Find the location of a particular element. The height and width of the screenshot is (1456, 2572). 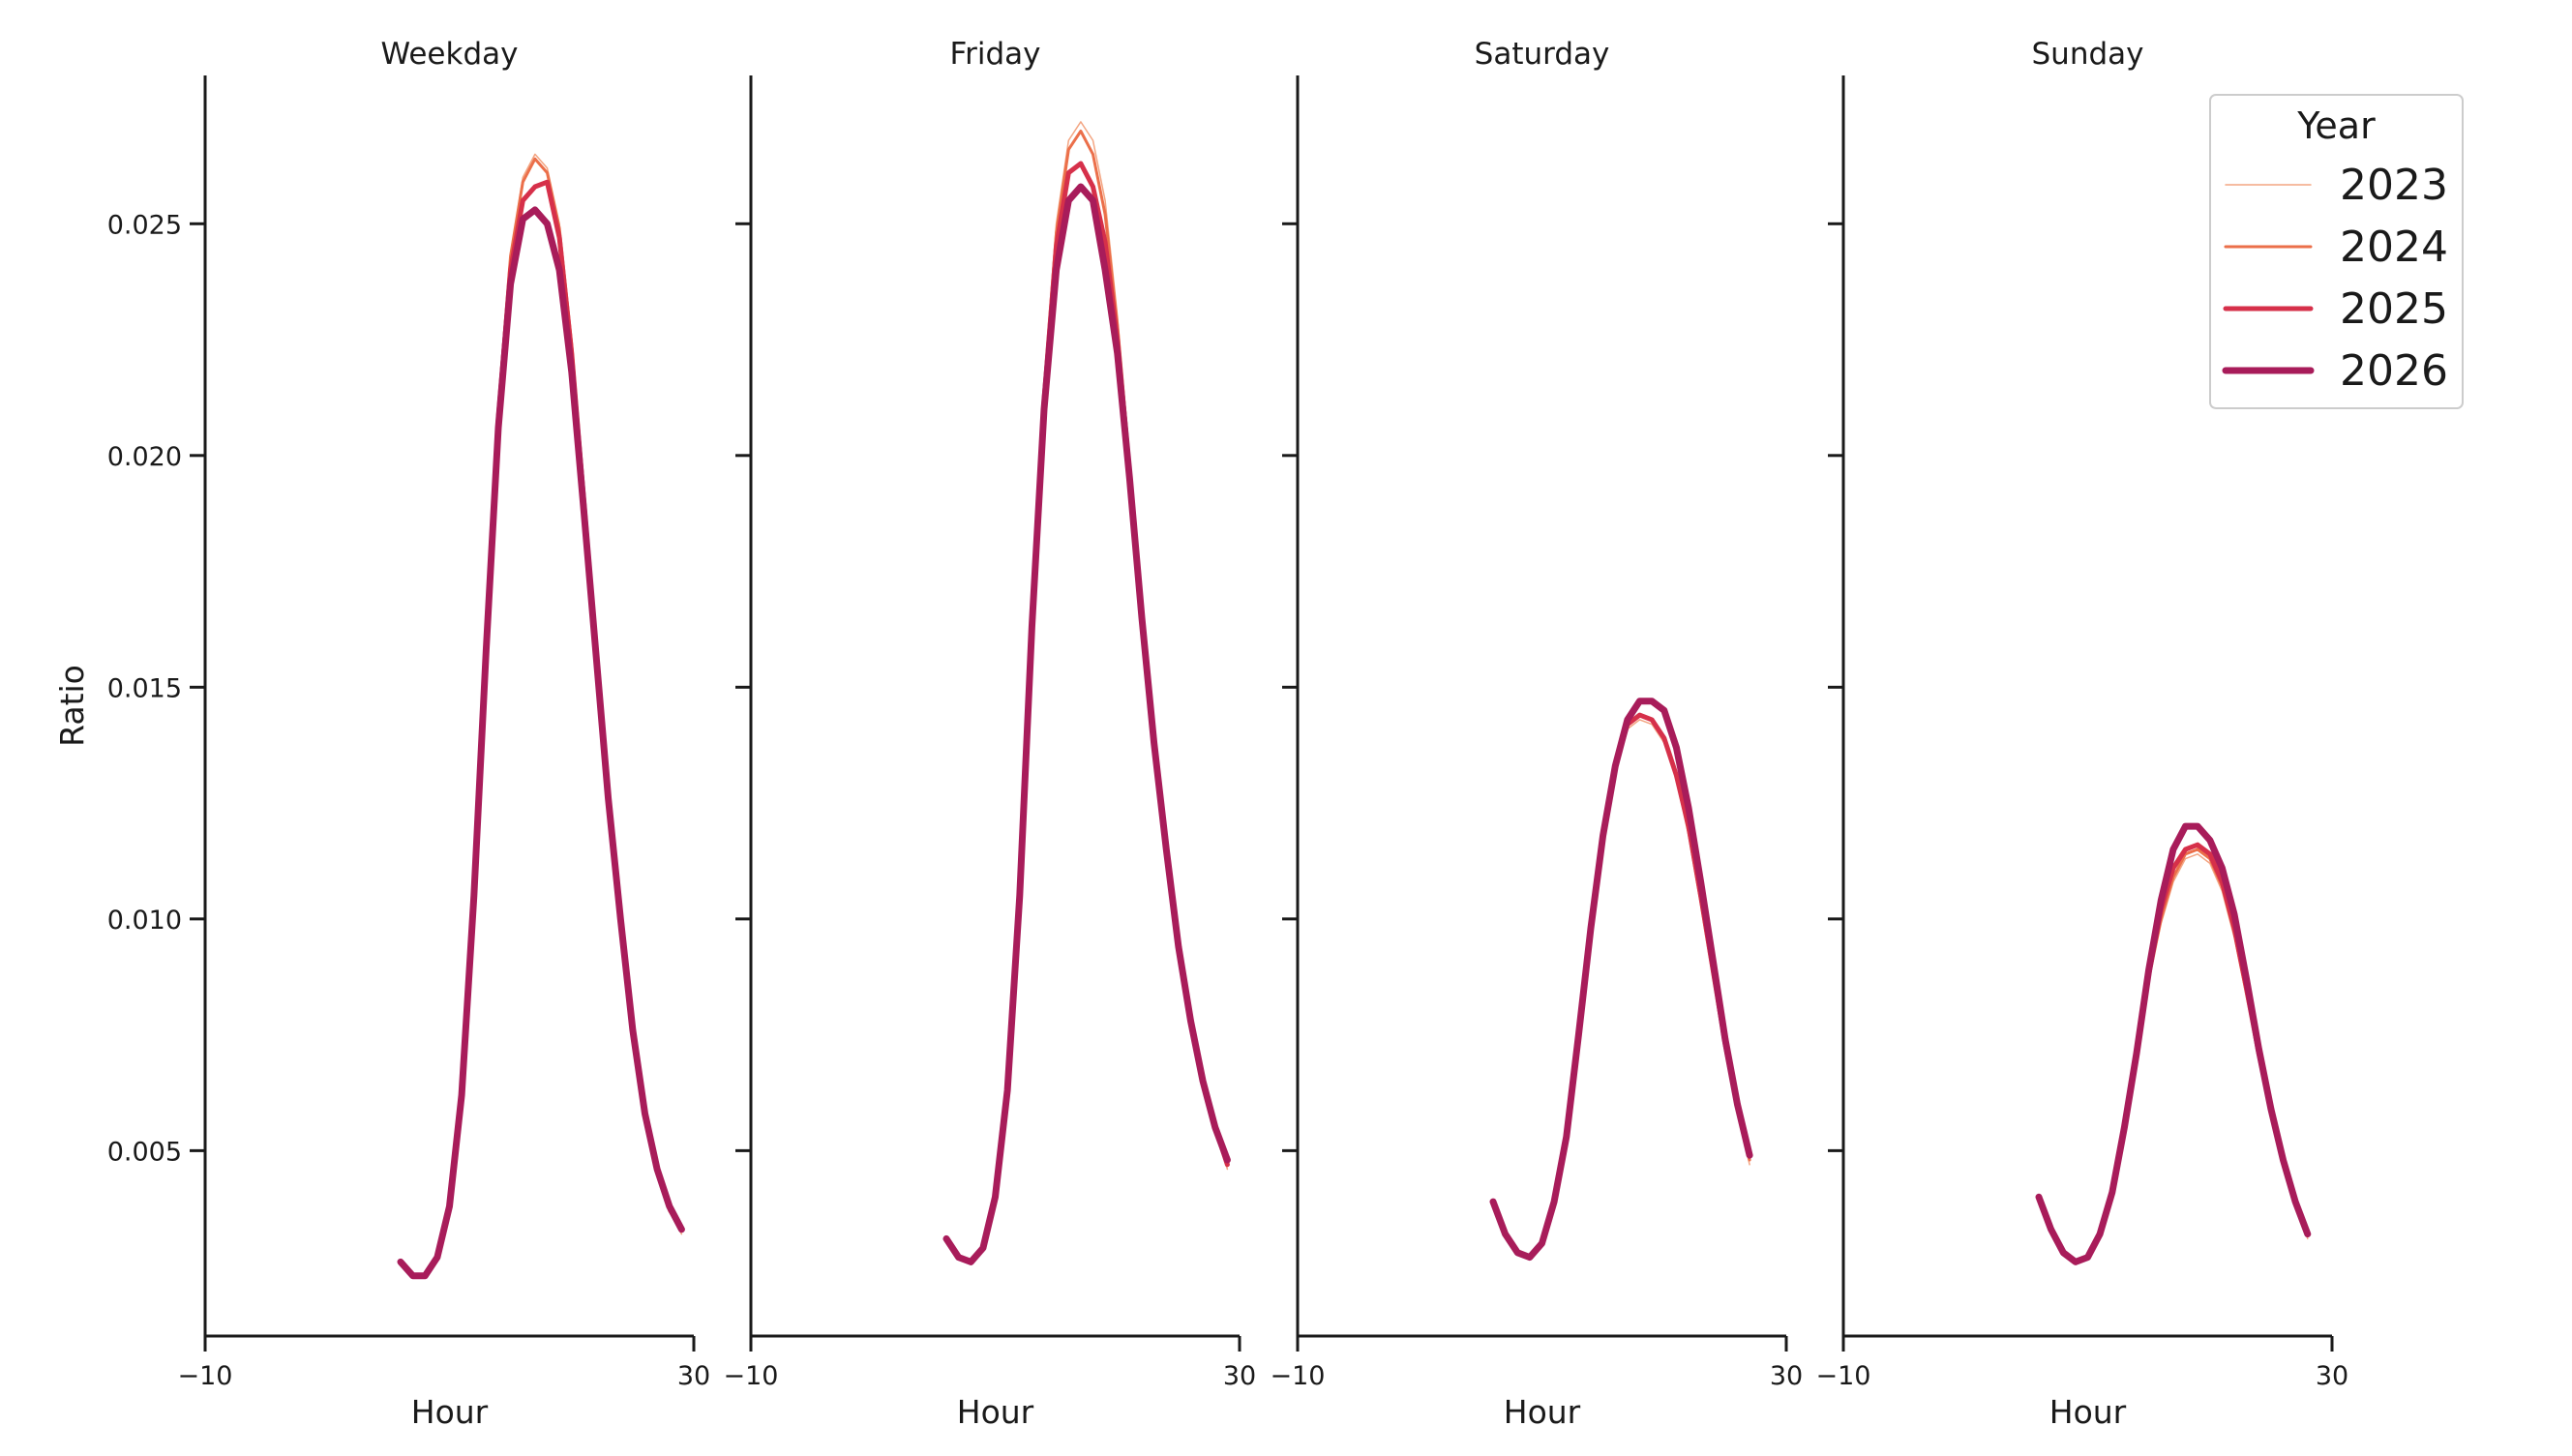

y-axis-label: Ratio is located at coordinates (72, 706).